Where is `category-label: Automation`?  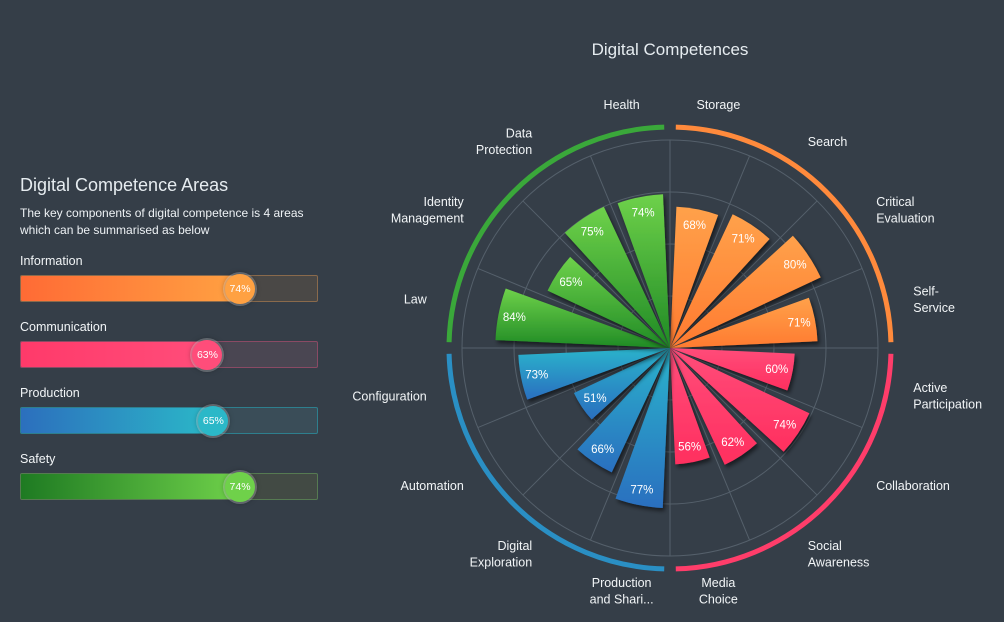 category-label: Automation is located at coordinates (432, 486).